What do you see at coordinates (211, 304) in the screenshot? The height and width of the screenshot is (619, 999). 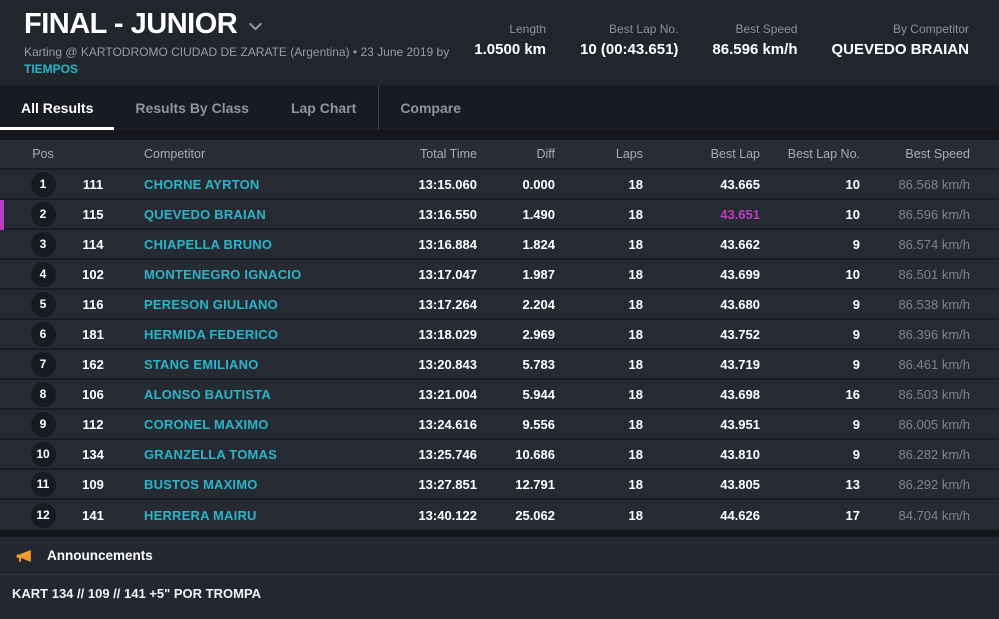 I see `competitor-link: PERESON GIULIANO` at bounding box center [211, 304].